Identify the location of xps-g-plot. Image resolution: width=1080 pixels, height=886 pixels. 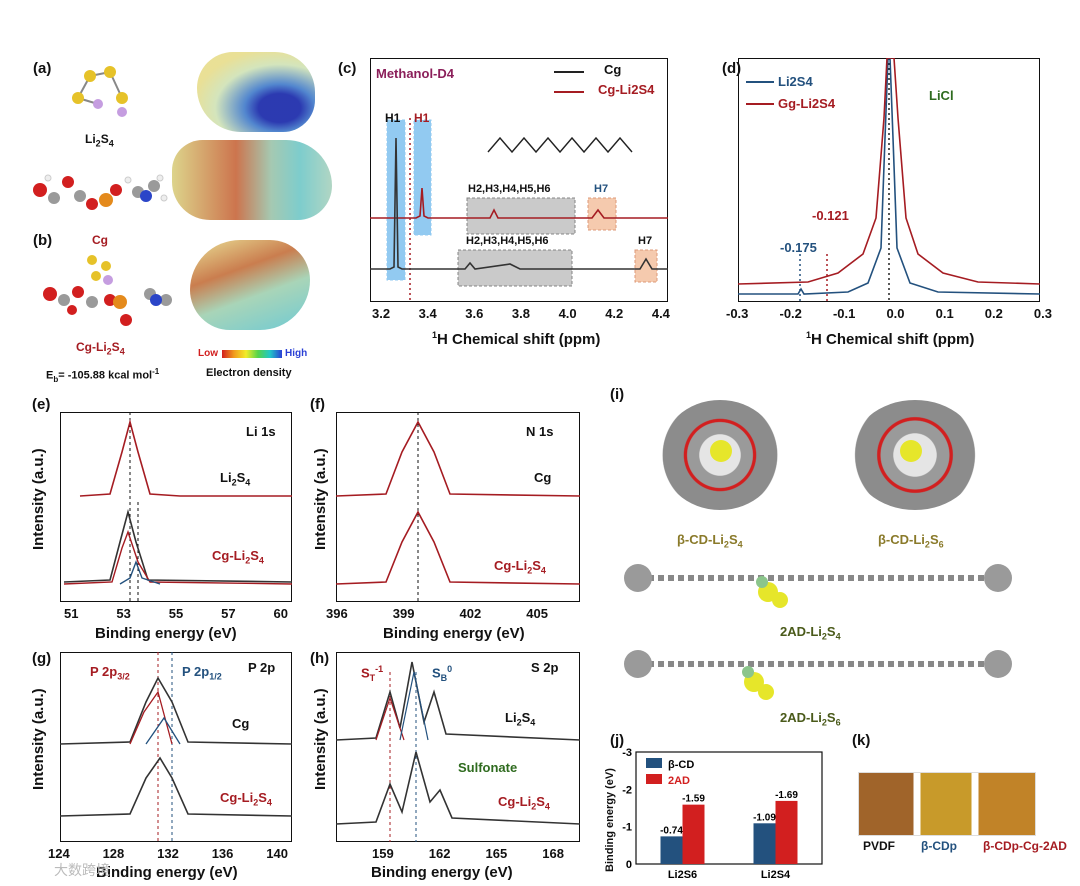
(176, 747).